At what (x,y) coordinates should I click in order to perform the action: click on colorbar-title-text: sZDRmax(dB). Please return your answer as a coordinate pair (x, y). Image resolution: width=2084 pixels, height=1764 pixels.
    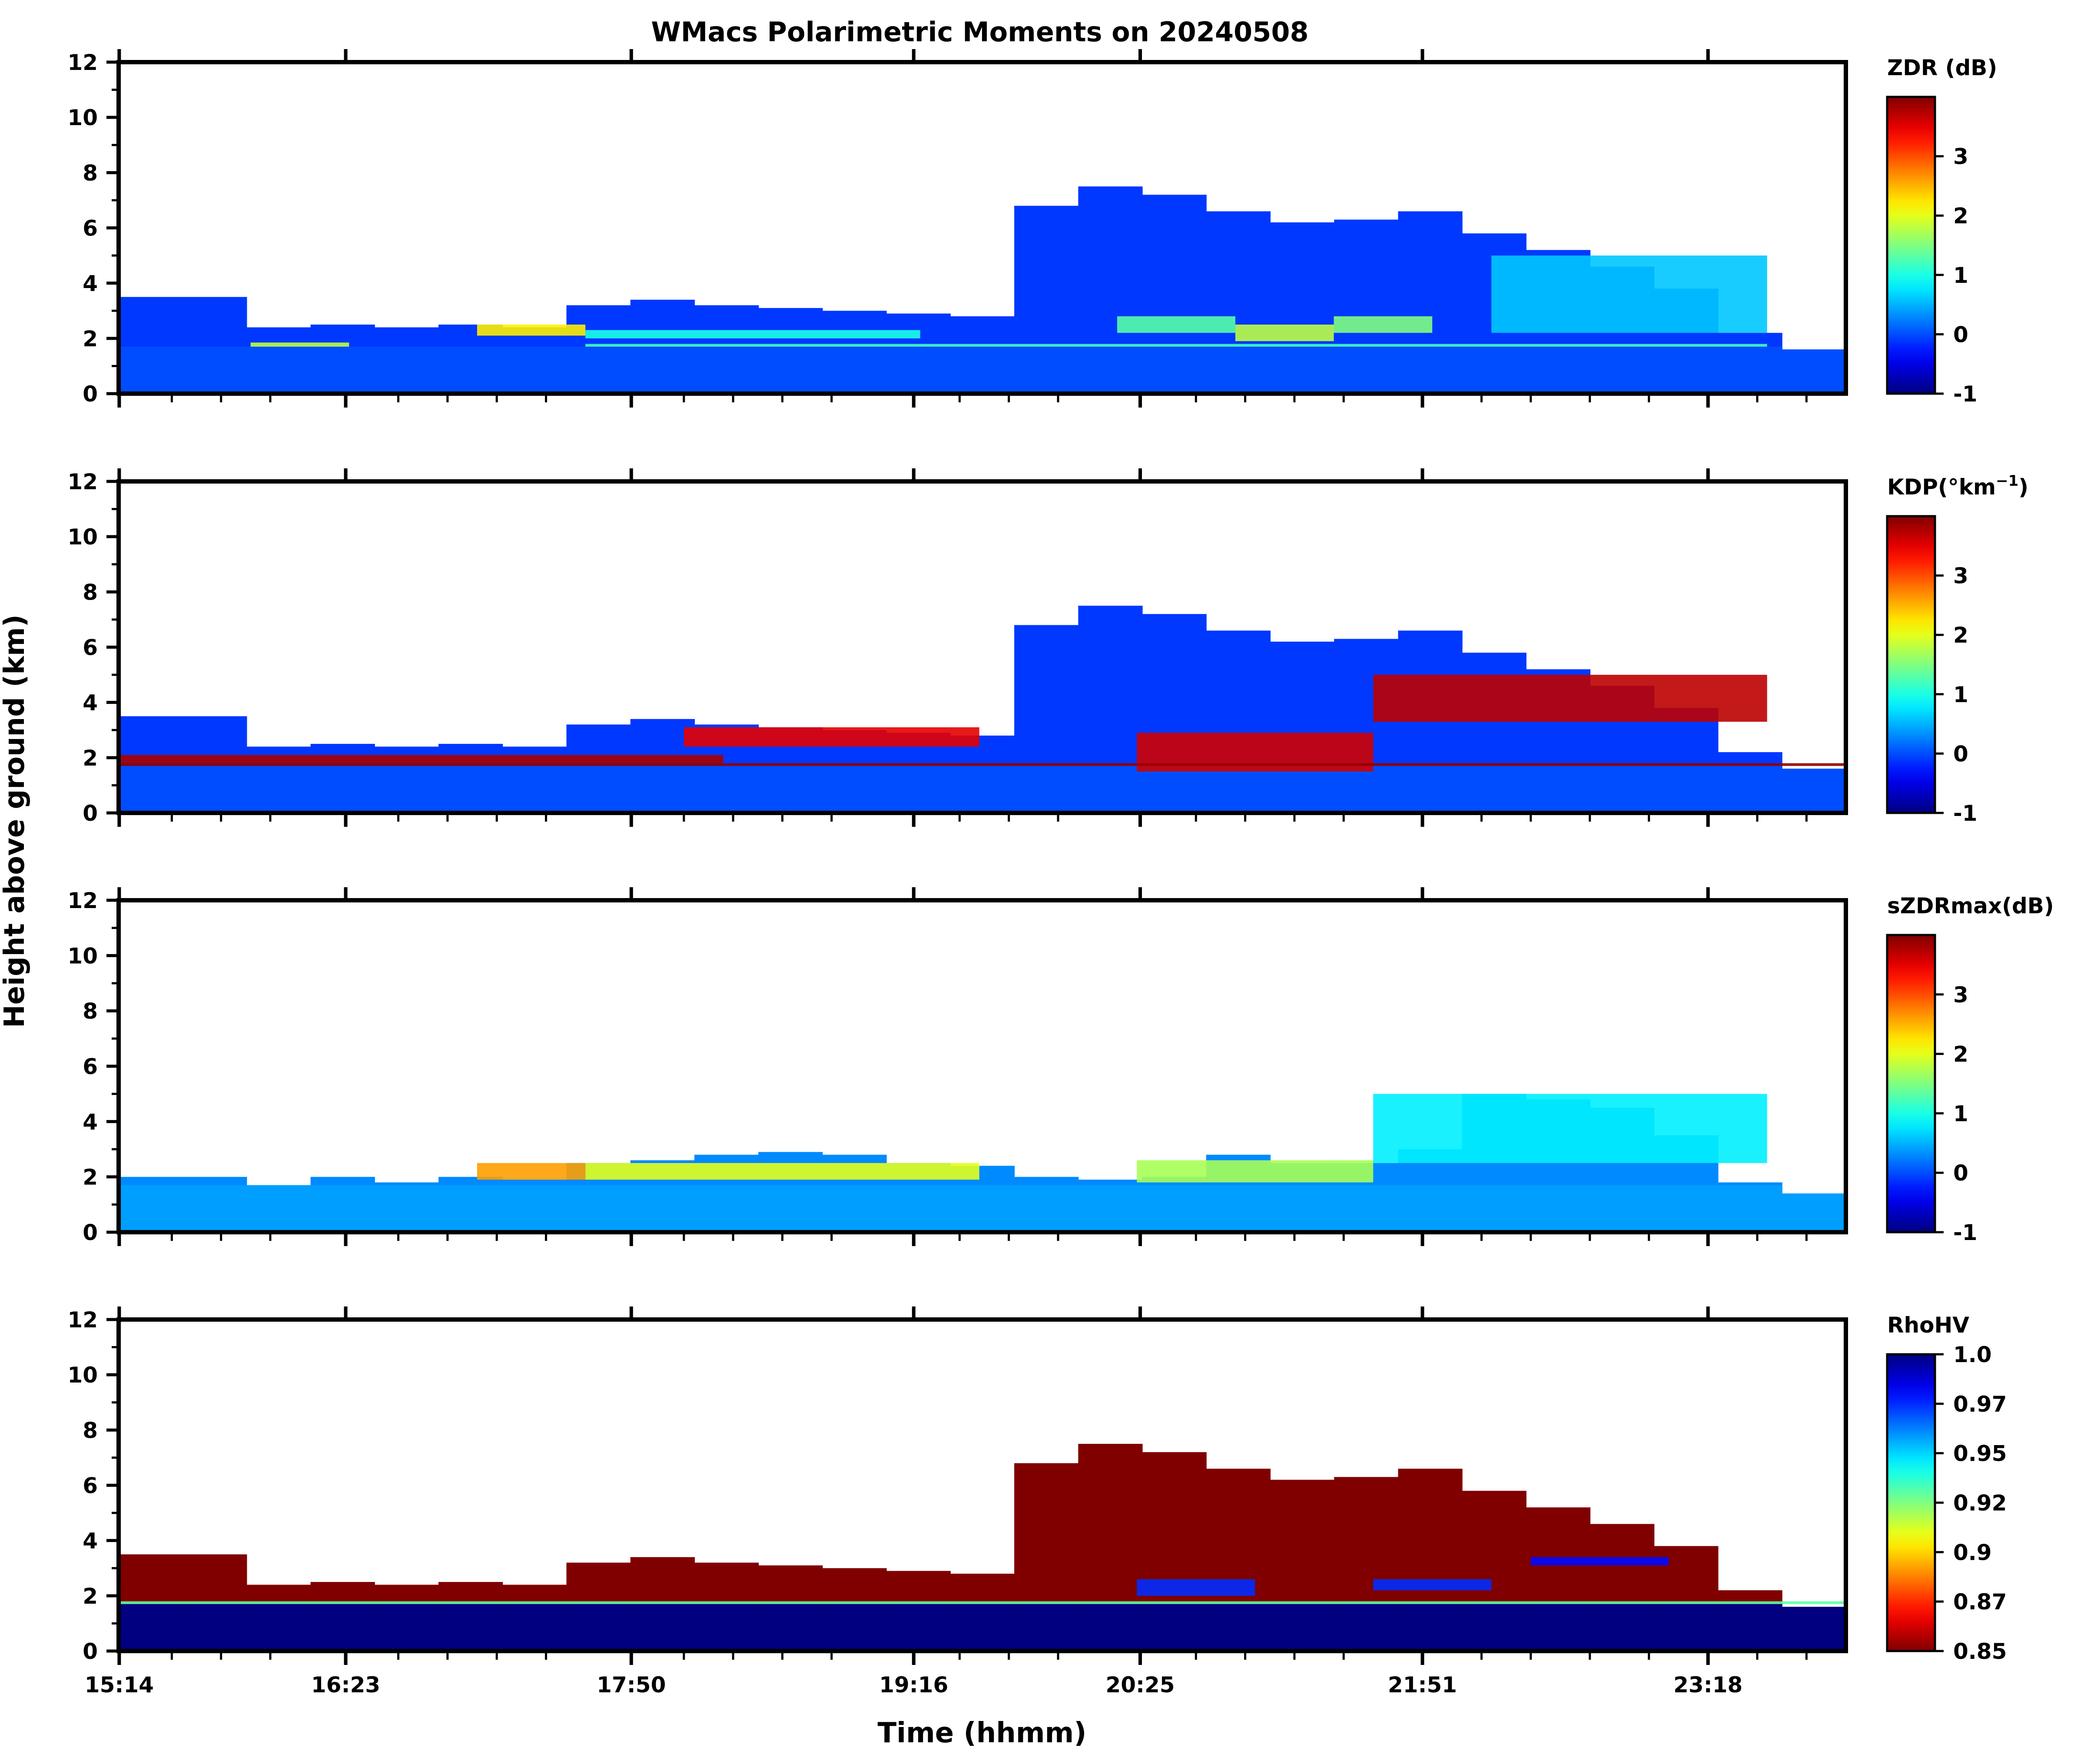
    Looking at the image, I should click on (1970, 905).